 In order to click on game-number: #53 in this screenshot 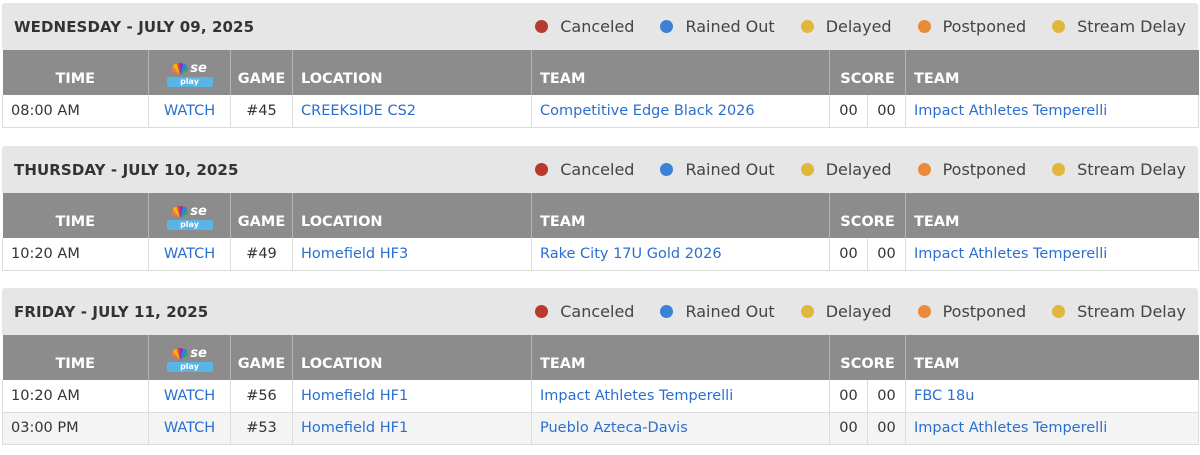, I will do `click(261, 428)`.